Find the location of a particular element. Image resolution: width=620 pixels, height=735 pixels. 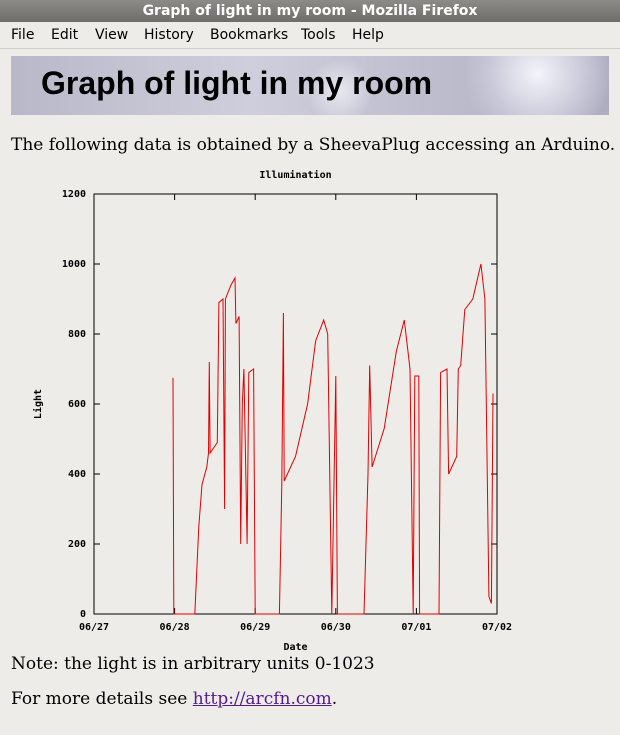

menu-item: History is located at coordinates (169, 35).